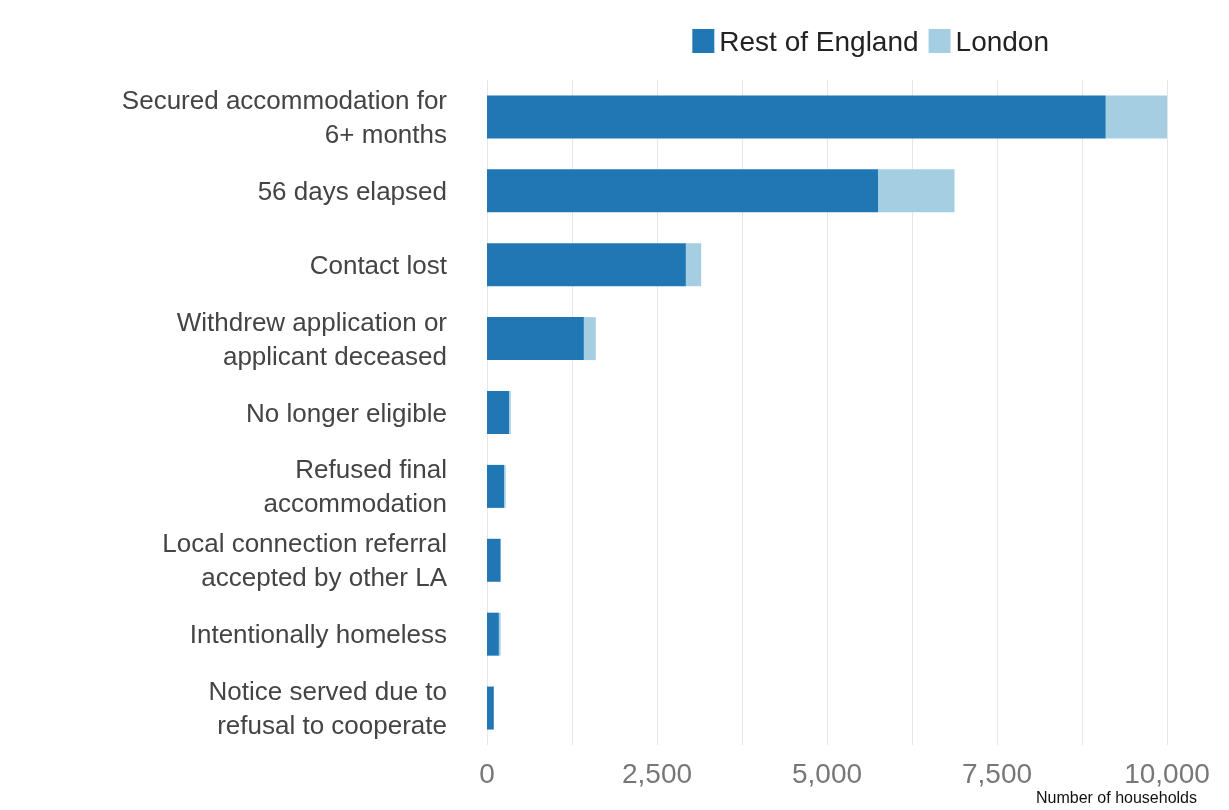 This screenshot has width=1229, height=810. I want to click on y-tick-label: Contact lost, so click(378, 264).